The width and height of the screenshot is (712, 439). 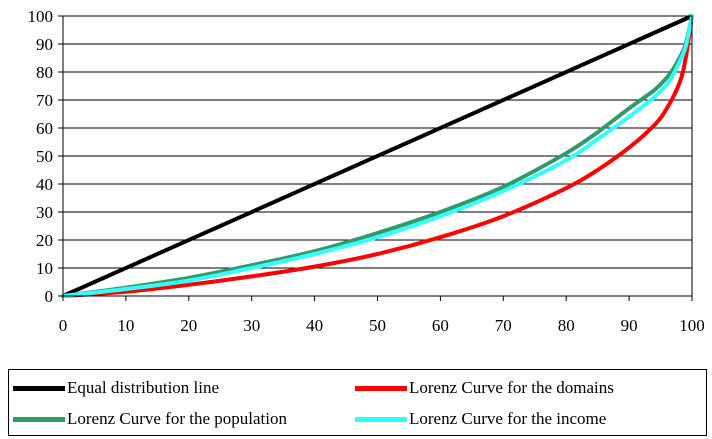 What do you see at coordinates (143, 387) in the screenshot?
I see `legend-label: Equal distribution line` at bounding box center [143, 387].